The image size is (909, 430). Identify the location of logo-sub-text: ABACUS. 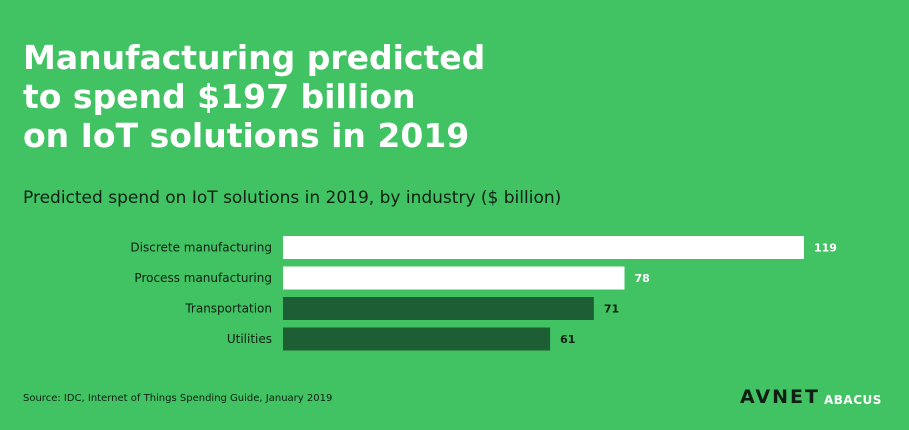
(852, 400).